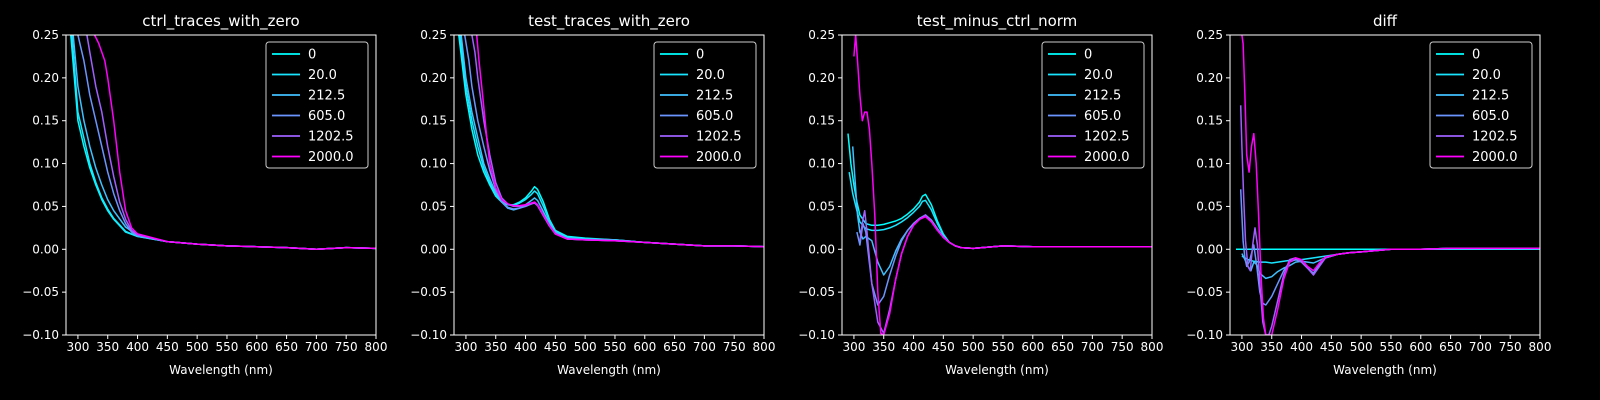 The image size is (1600, 400). I want to click on x-tick-label: 400, so click(1301, 347).